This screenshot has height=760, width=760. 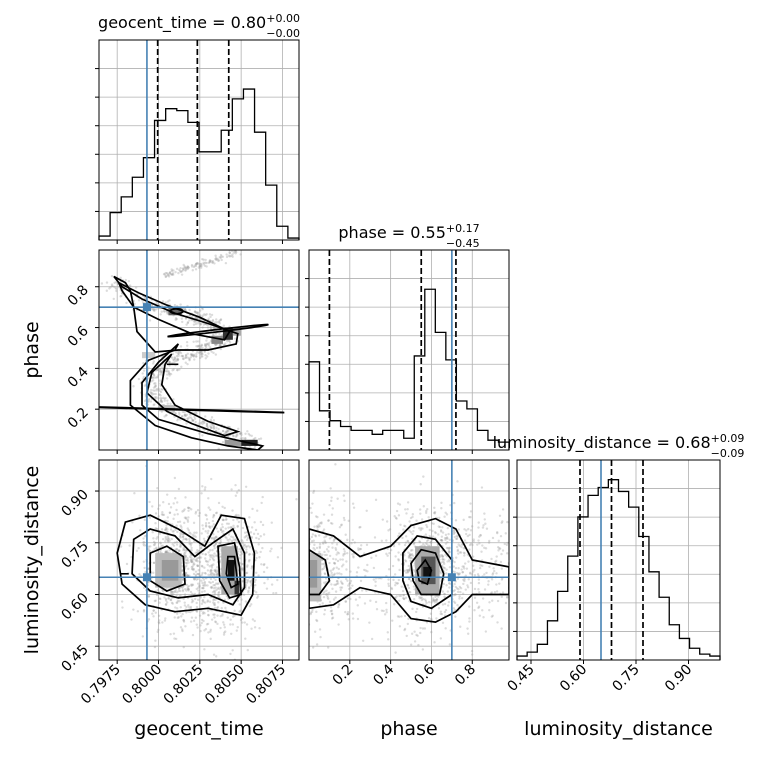 I want to click on title-geocent_time: geocent_time = 0.80+0.00, so click(x=199, y=22).